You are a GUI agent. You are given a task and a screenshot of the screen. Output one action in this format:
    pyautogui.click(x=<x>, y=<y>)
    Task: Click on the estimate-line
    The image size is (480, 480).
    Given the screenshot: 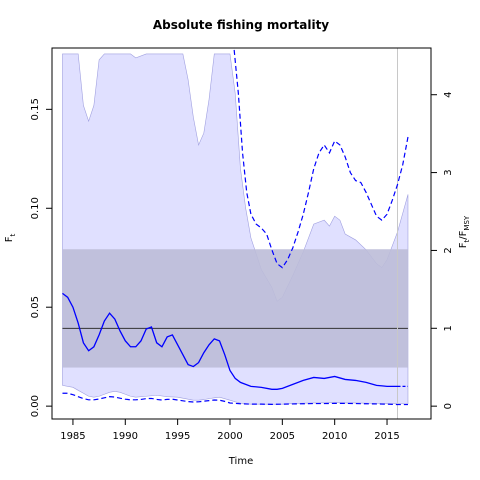 What is the action you would take?
    pyautogui.click(x=230, y=341)
    